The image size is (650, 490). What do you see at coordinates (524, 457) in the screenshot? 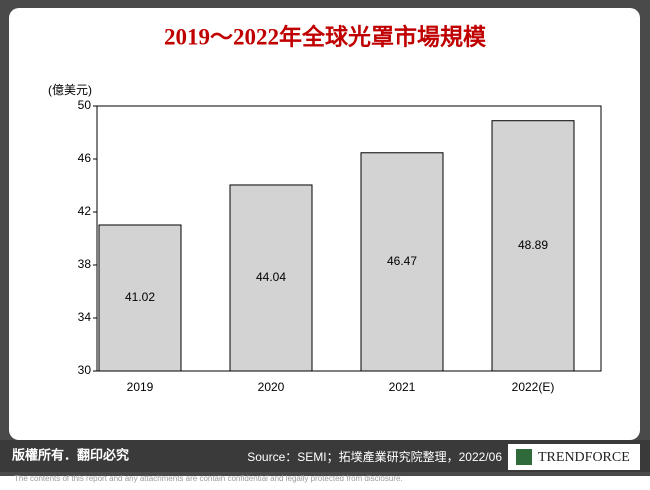
I see `logo-icon` at bounding box center [524, 457].